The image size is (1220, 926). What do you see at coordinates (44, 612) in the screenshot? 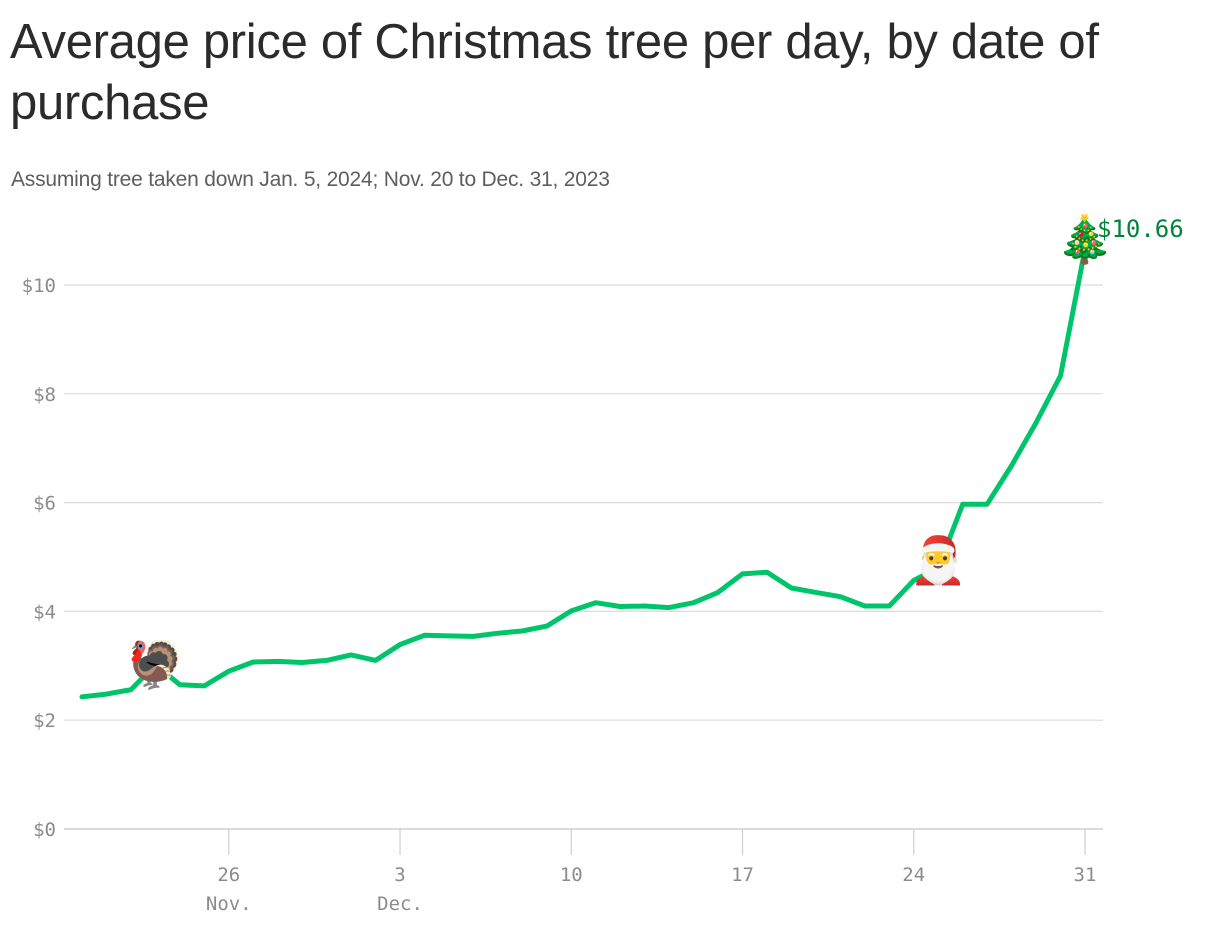
I see `y-tick-label: $4` at bounding box center [44, 612].